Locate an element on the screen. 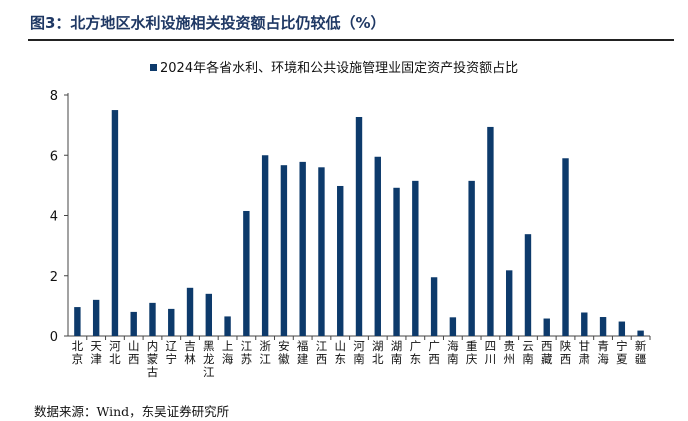  title-divider is located at coordinates (351, 40).